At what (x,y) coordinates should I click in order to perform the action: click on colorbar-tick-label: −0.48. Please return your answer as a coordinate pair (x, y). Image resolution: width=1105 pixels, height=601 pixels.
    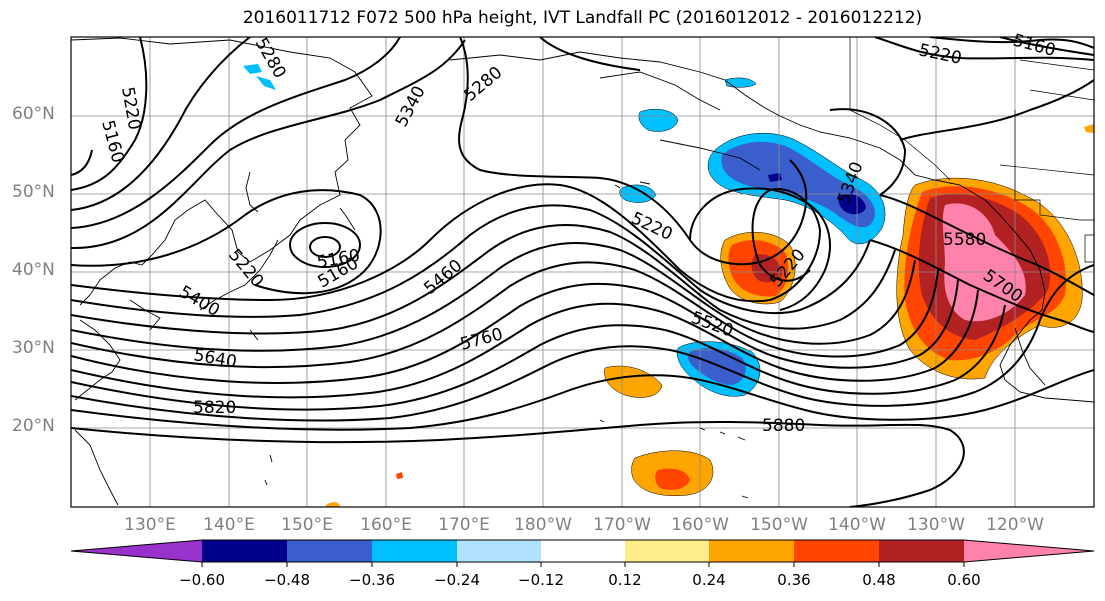
    Looking at the image, I should click on (287, 580).